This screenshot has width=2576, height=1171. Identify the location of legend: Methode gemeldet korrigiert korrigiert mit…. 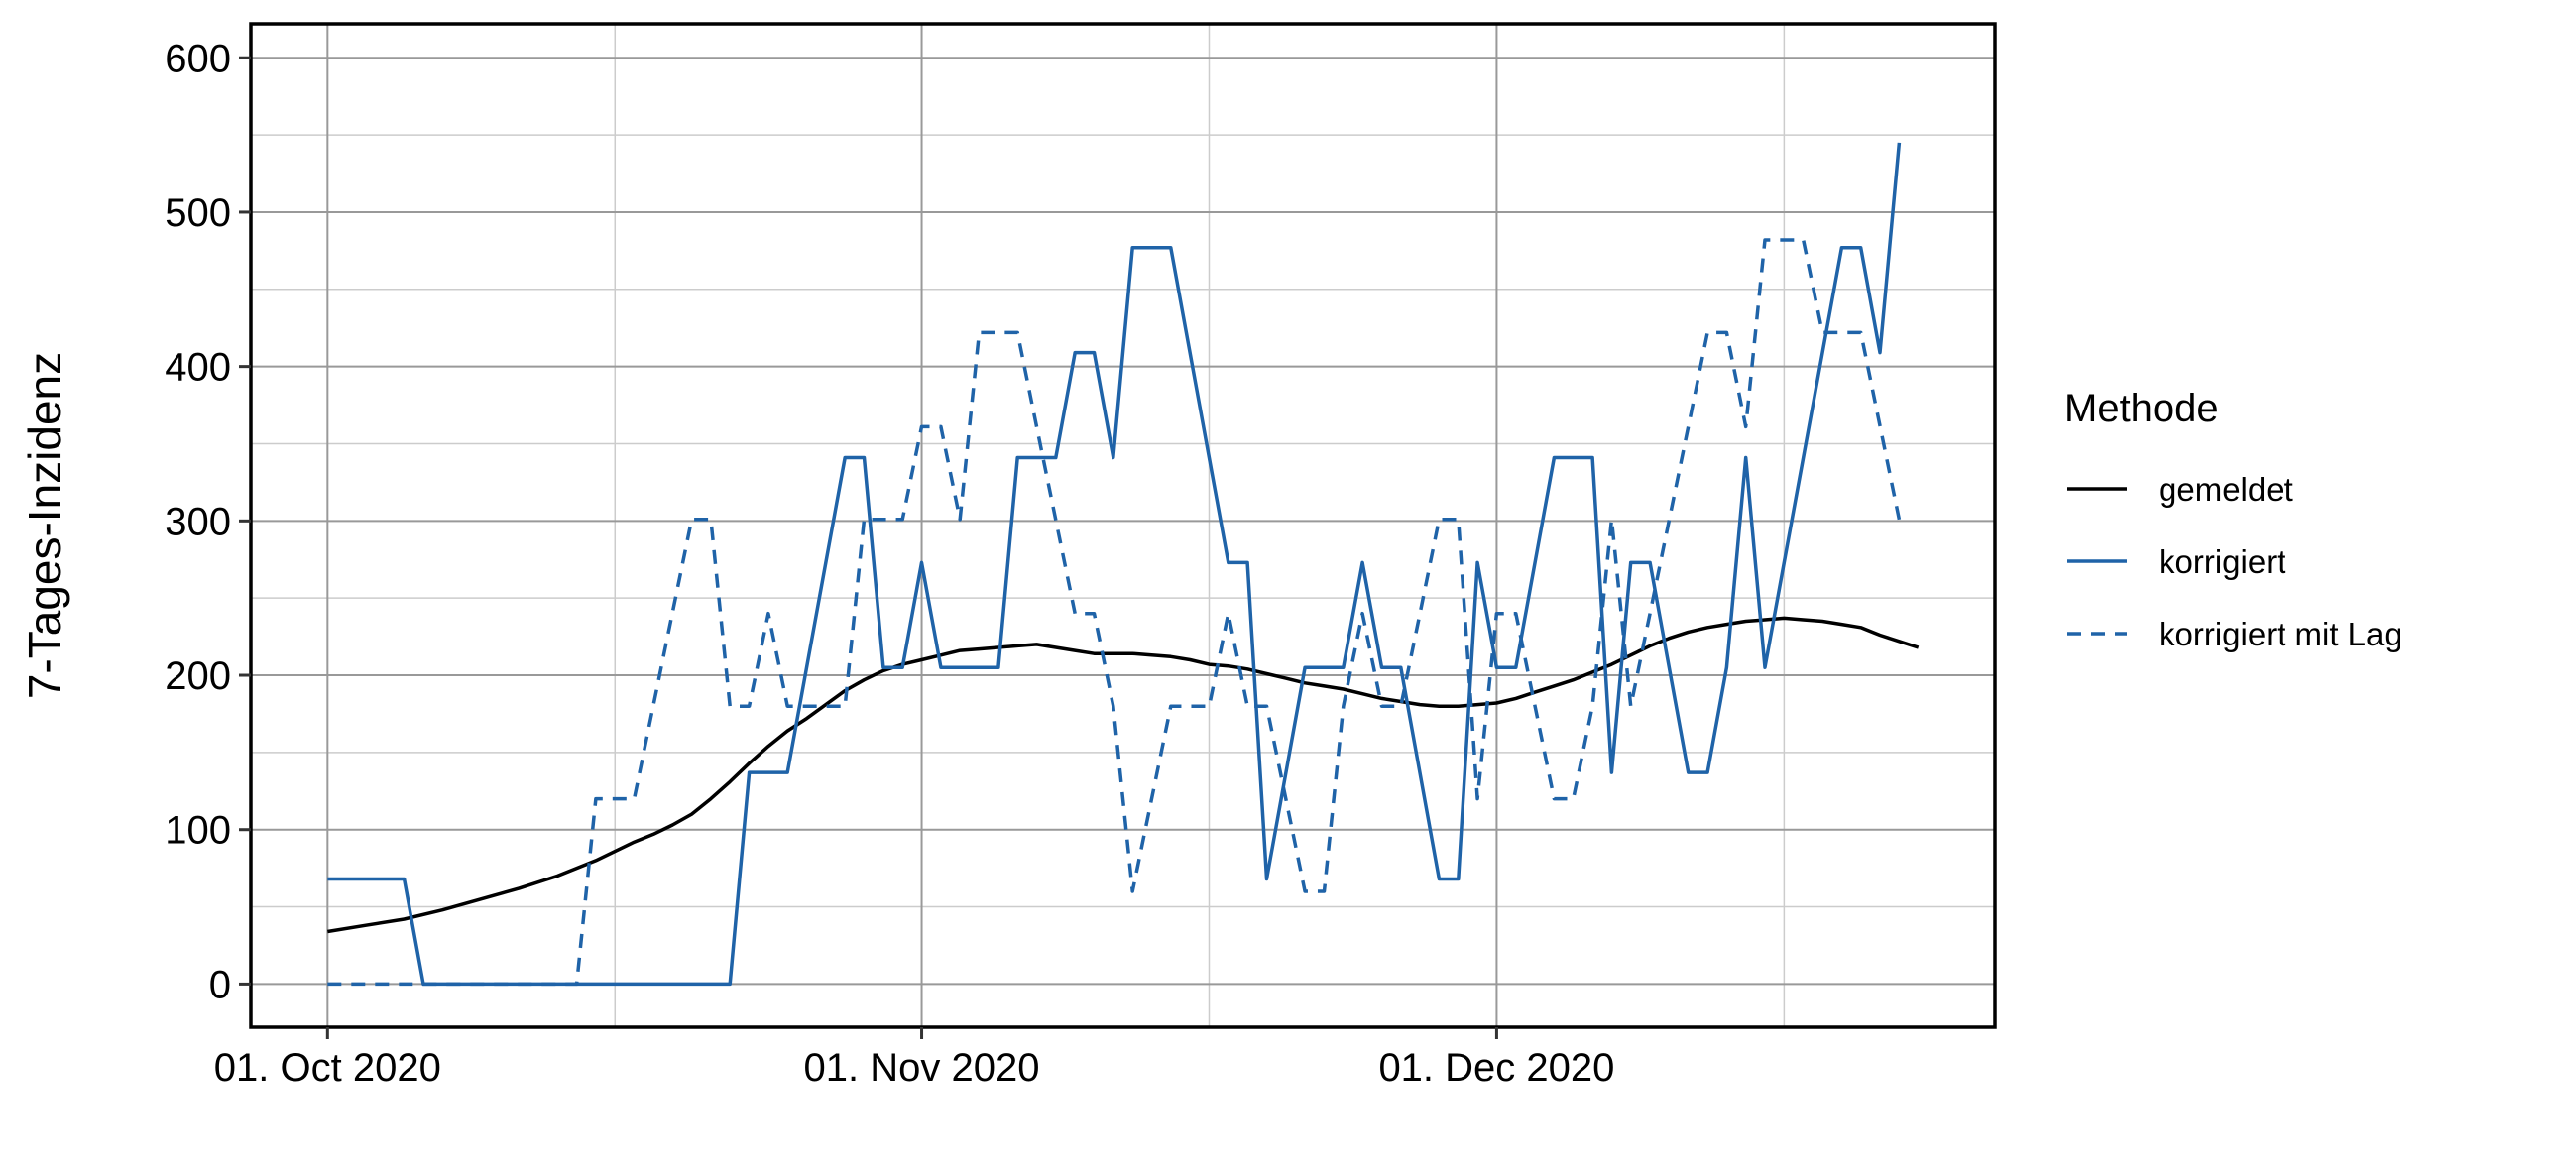
(2233, 519).